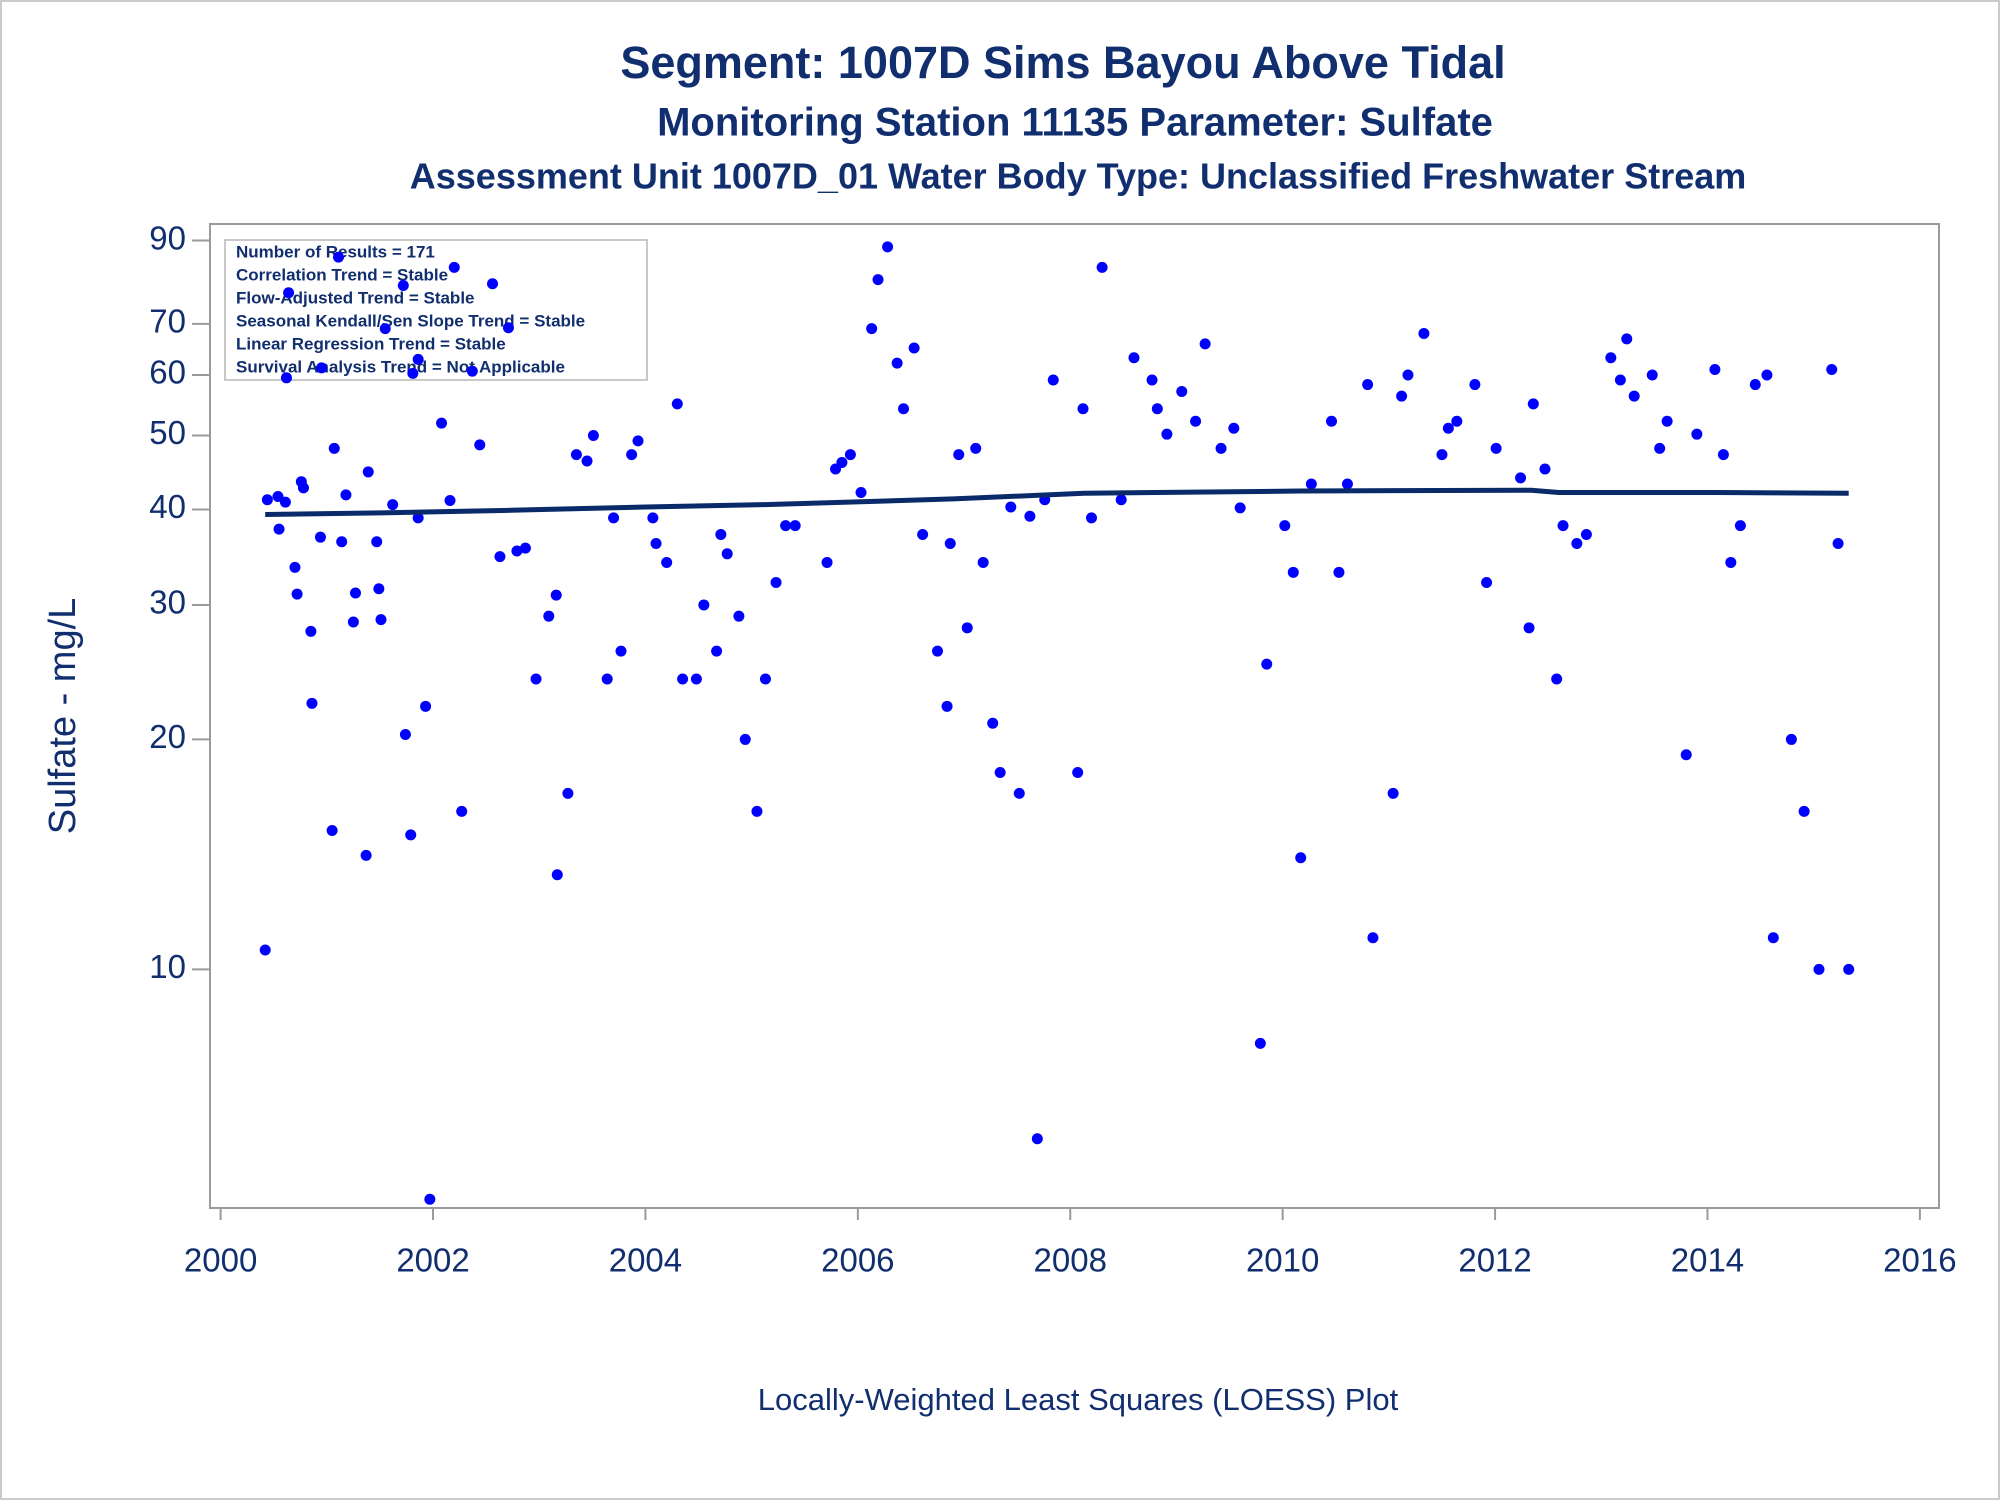 Image resolution: width=2000 pixels, height=1505 pixels. Describe the element at coordinates (436, 310) in the screenshot. I see `annotation-box` at that location.